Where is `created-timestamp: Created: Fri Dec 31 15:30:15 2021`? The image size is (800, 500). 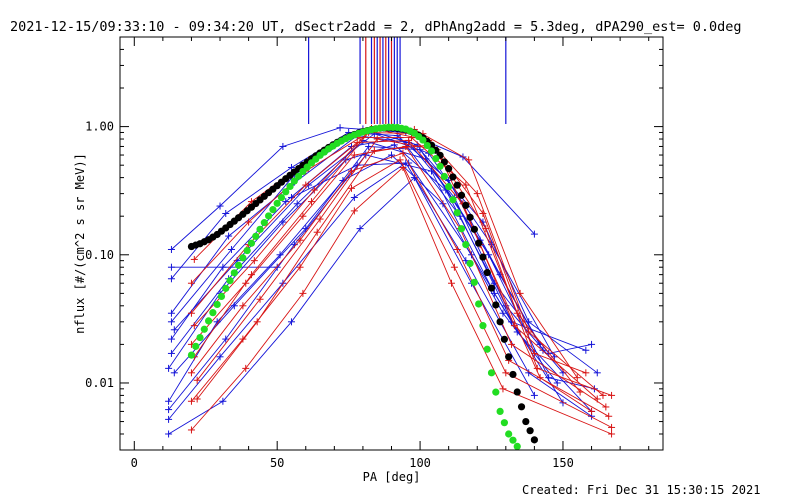
created-timestamp: Created: Fri Dec 31 15:30:15 2021 is located at coordinates (641, 490).